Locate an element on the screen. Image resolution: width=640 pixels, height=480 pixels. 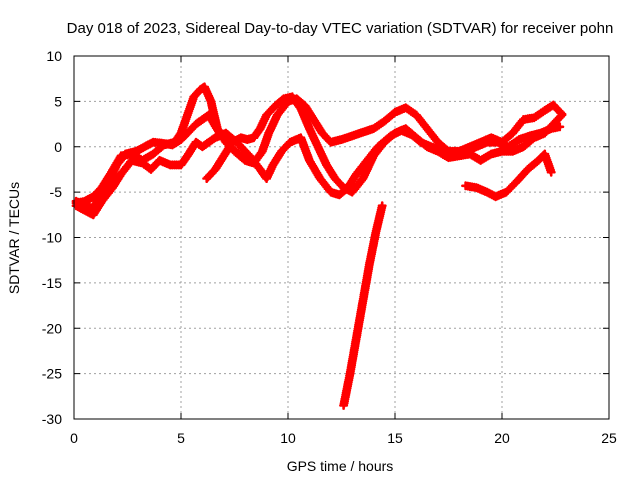
y-tick-label: 10 is located at coordinates (54, 56).